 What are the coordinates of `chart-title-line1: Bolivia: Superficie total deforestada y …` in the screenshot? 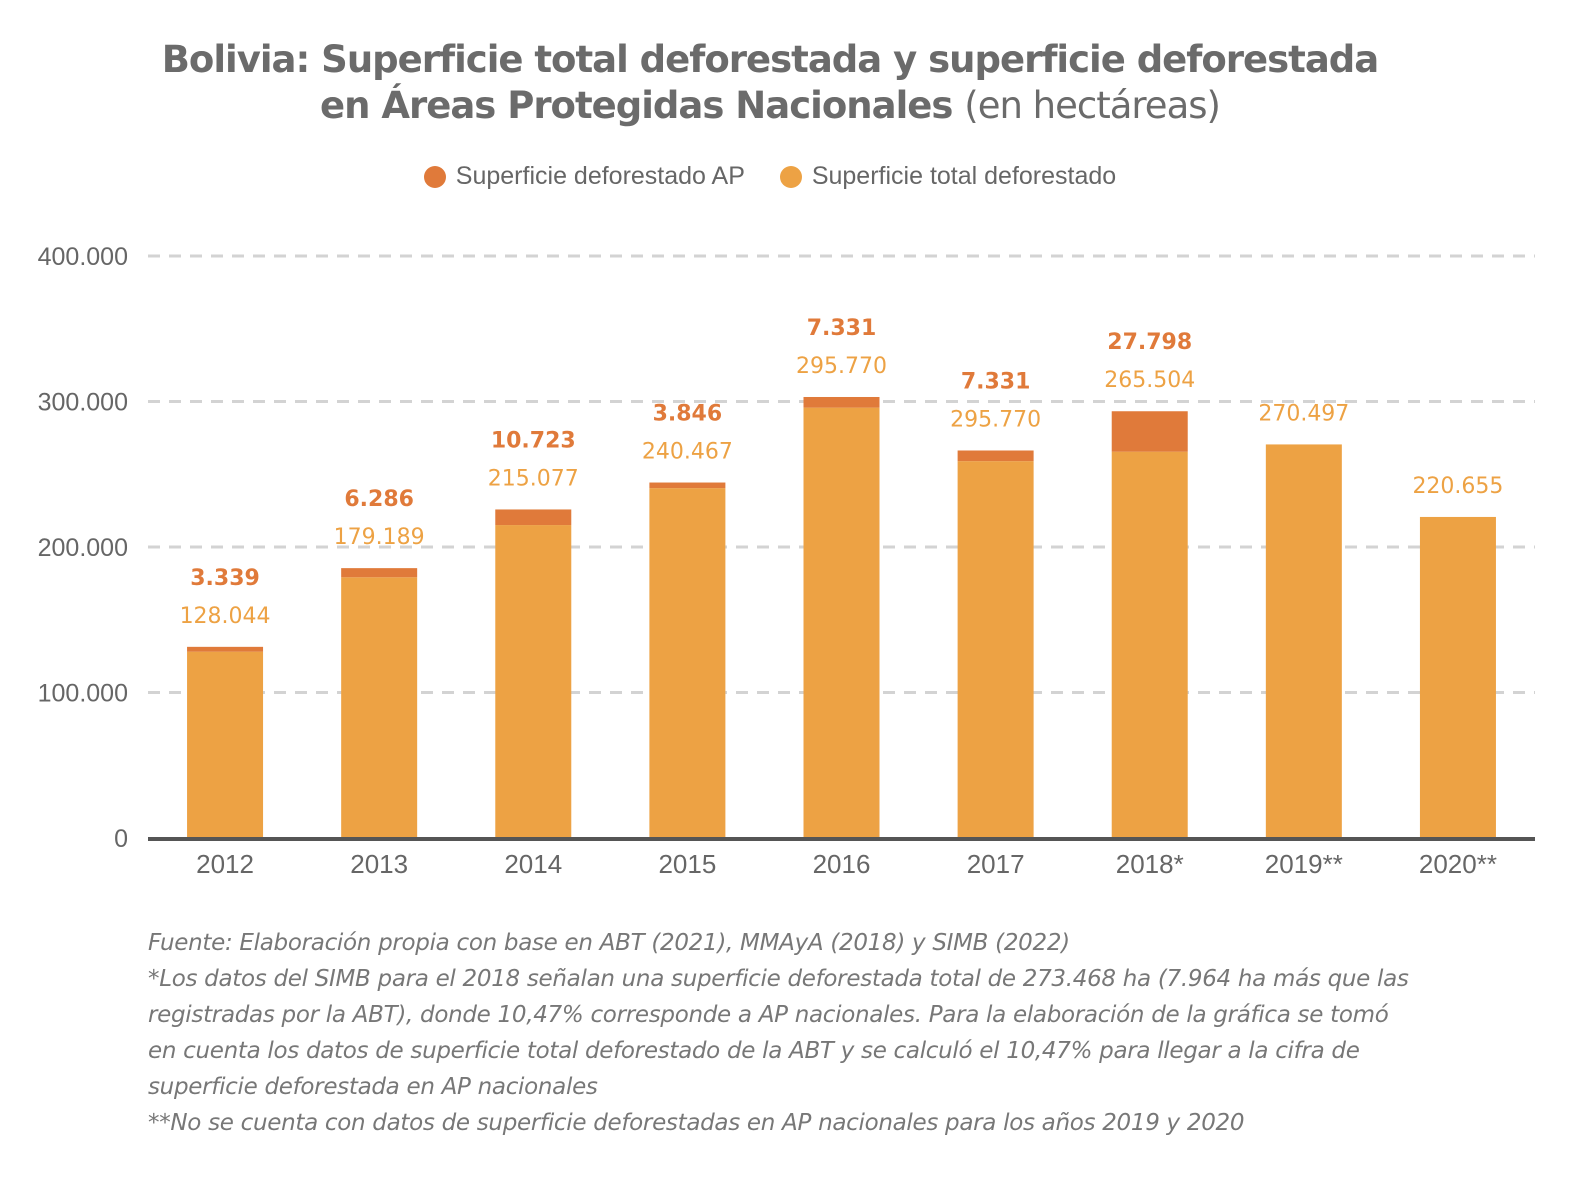 It's located at (770, 59).